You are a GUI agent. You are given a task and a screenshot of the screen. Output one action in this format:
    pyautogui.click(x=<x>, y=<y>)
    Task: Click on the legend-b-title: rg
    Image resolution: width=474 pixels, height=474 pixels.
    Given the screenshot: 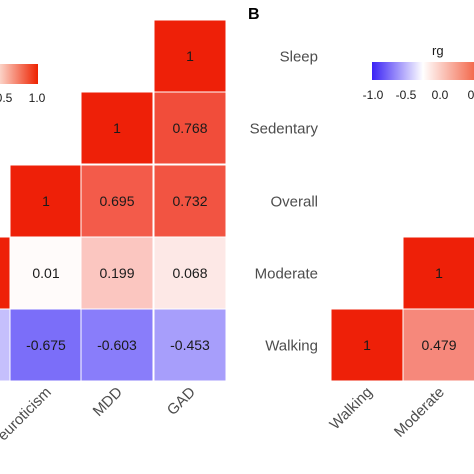 What is the action you would take?
    pyautogui.click(x=438, y=50)
    